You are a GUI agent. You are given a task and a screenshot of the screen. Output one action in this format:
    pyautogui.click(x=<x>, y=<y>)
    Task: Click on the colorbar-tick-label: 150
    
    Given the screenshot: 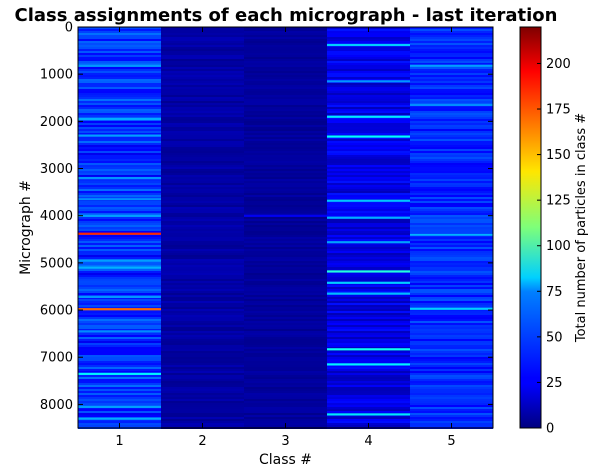 What is the action you would take?
    pyautogui.click(x=558, y=155)
    